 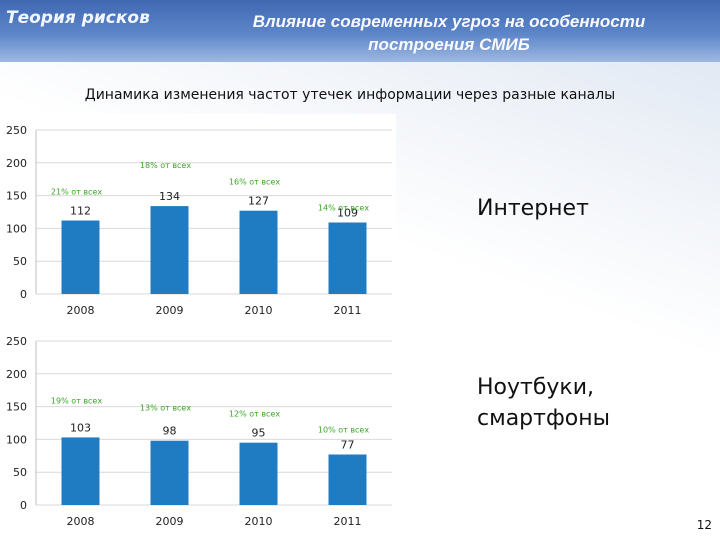 What do you see at coordinates (76, 400) in the screenshot?
I see `share-annotation: 19% от всех` at bounding box center [76, 400].